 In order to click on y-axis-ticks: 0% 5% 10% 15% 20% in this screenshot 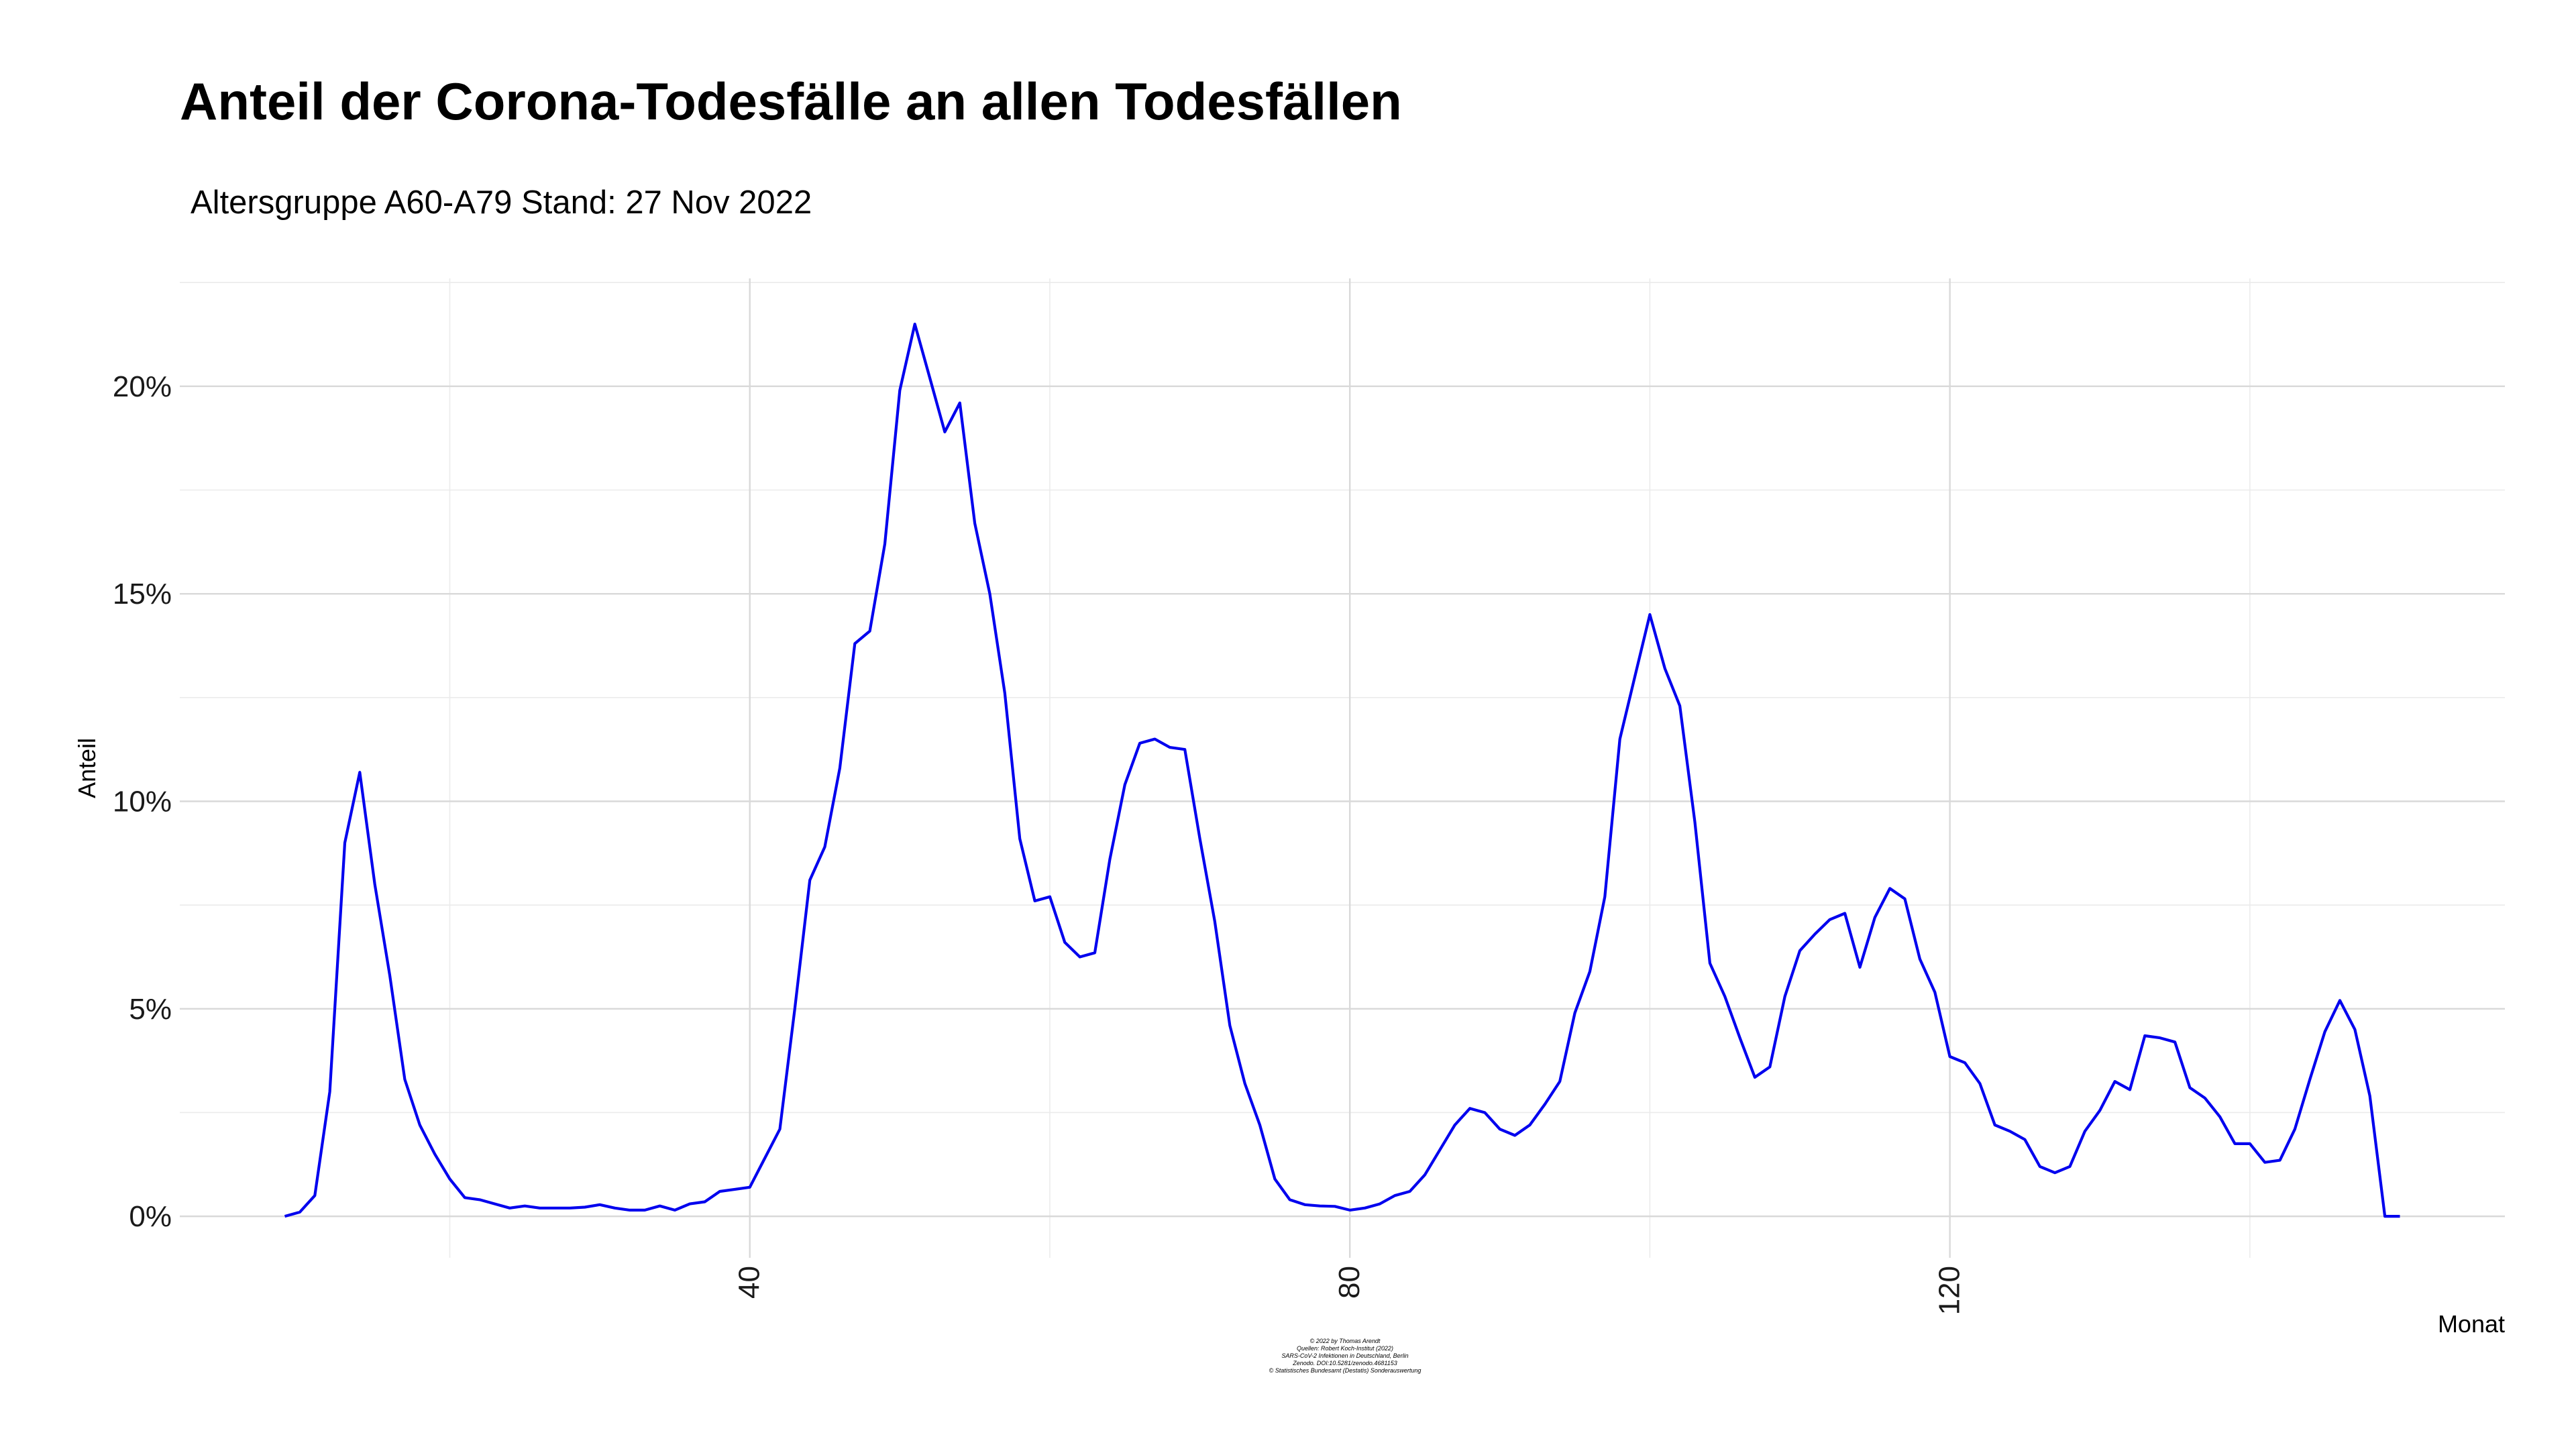, I will do `click(142, 801)`.